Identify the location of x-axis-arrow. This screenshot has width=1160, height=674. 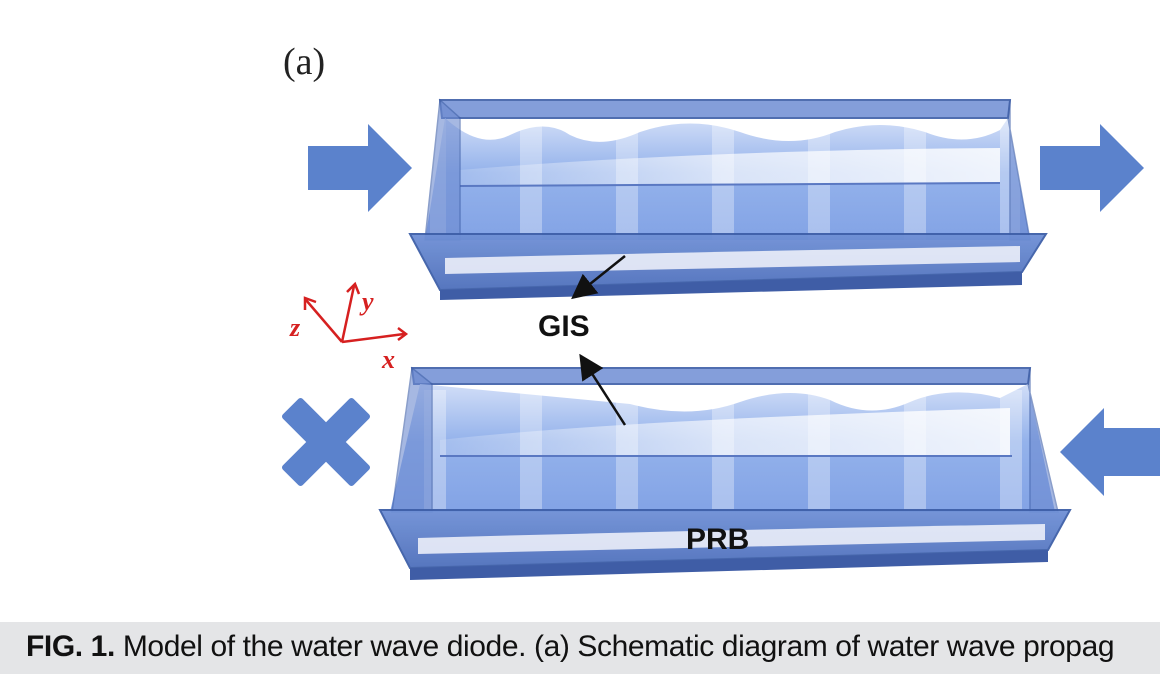
(373, 338).